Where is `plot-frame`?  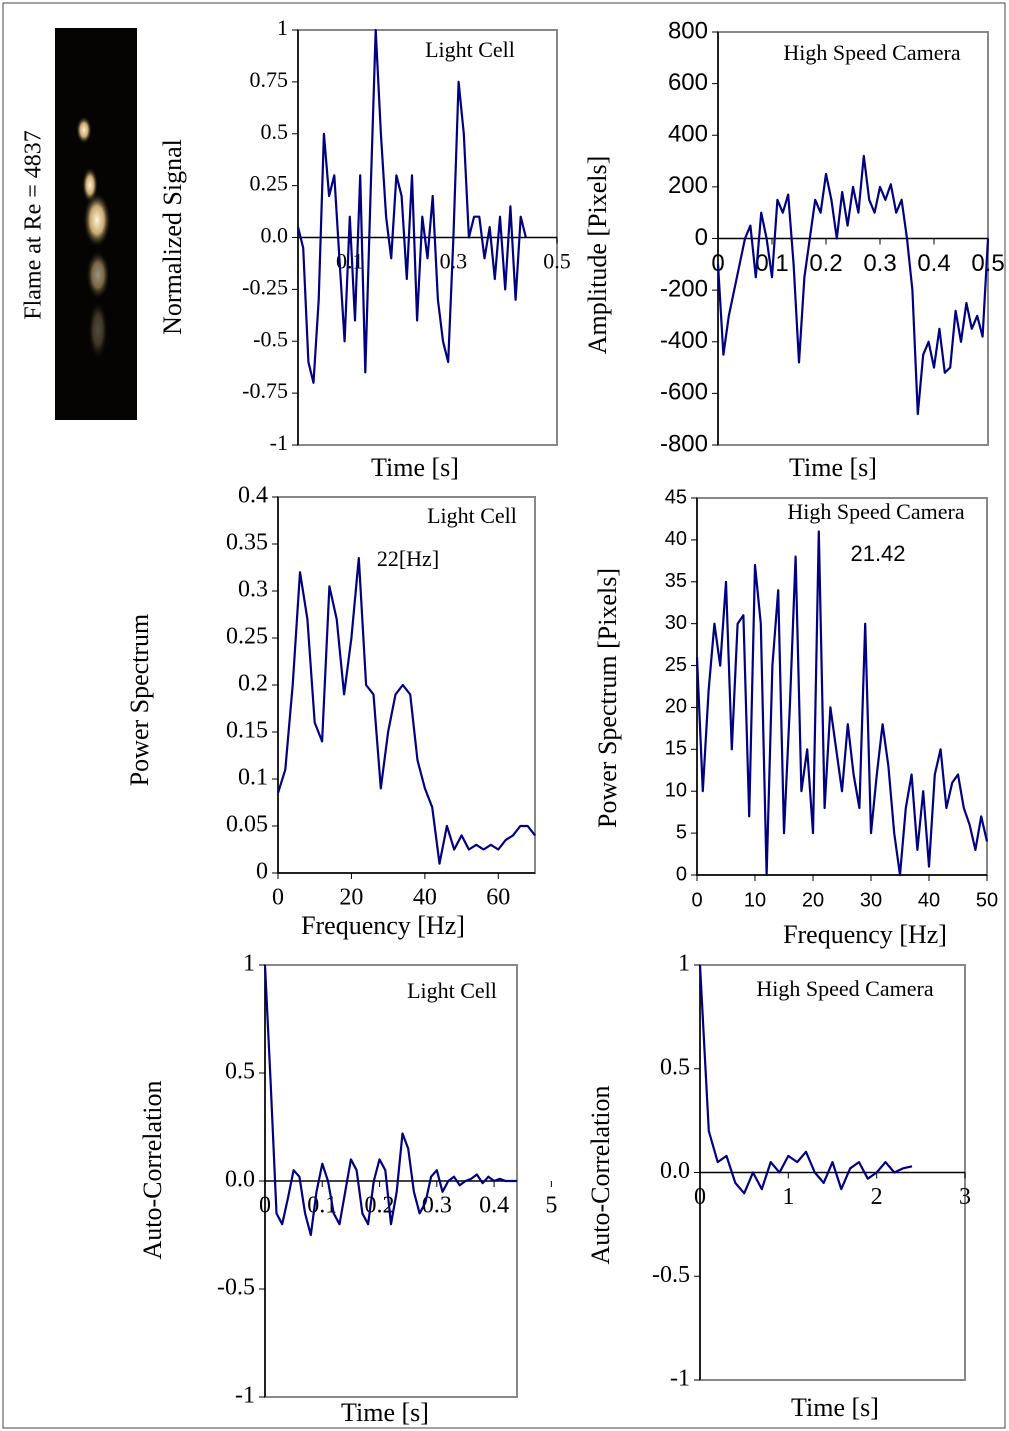 plot-frame is located at coordinates (842, 686).